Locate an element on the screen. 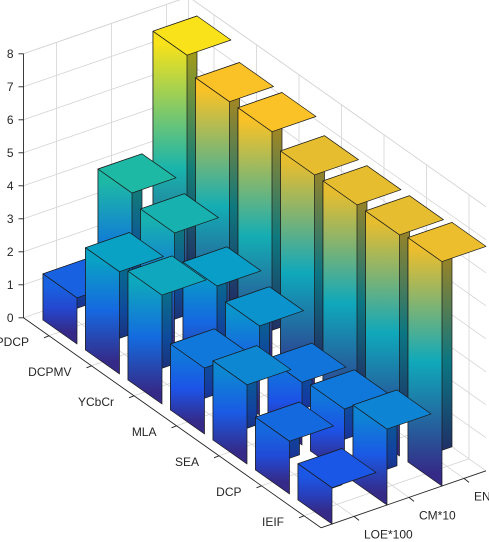 This screenshot has width=489, height=542. series-tick-label: LOE*100 is located at coordinates (388, 534).